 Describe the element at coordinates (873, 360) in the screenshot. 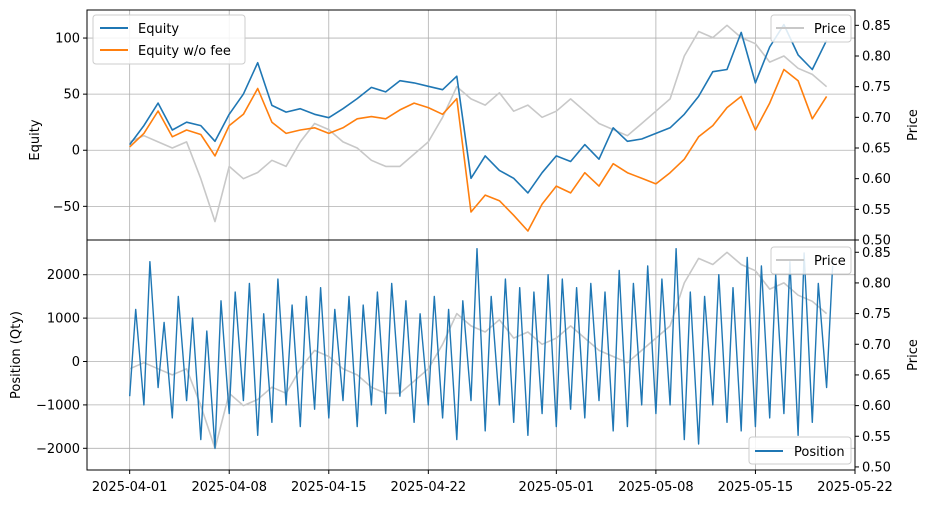

I see `position-price-y-ticks: 0.85 0.80 0.75 0.70 0.65 0.60 0.55 0.50` at that location.